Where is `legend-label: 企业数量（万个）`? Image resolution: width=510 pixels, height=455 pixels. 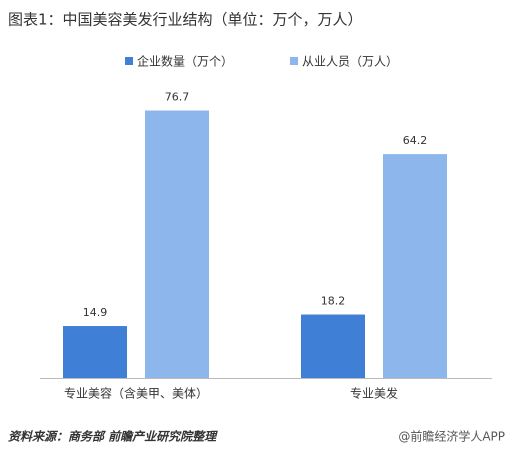
legend-label: 企业数量（万个） is located at coordinates (185, 61).